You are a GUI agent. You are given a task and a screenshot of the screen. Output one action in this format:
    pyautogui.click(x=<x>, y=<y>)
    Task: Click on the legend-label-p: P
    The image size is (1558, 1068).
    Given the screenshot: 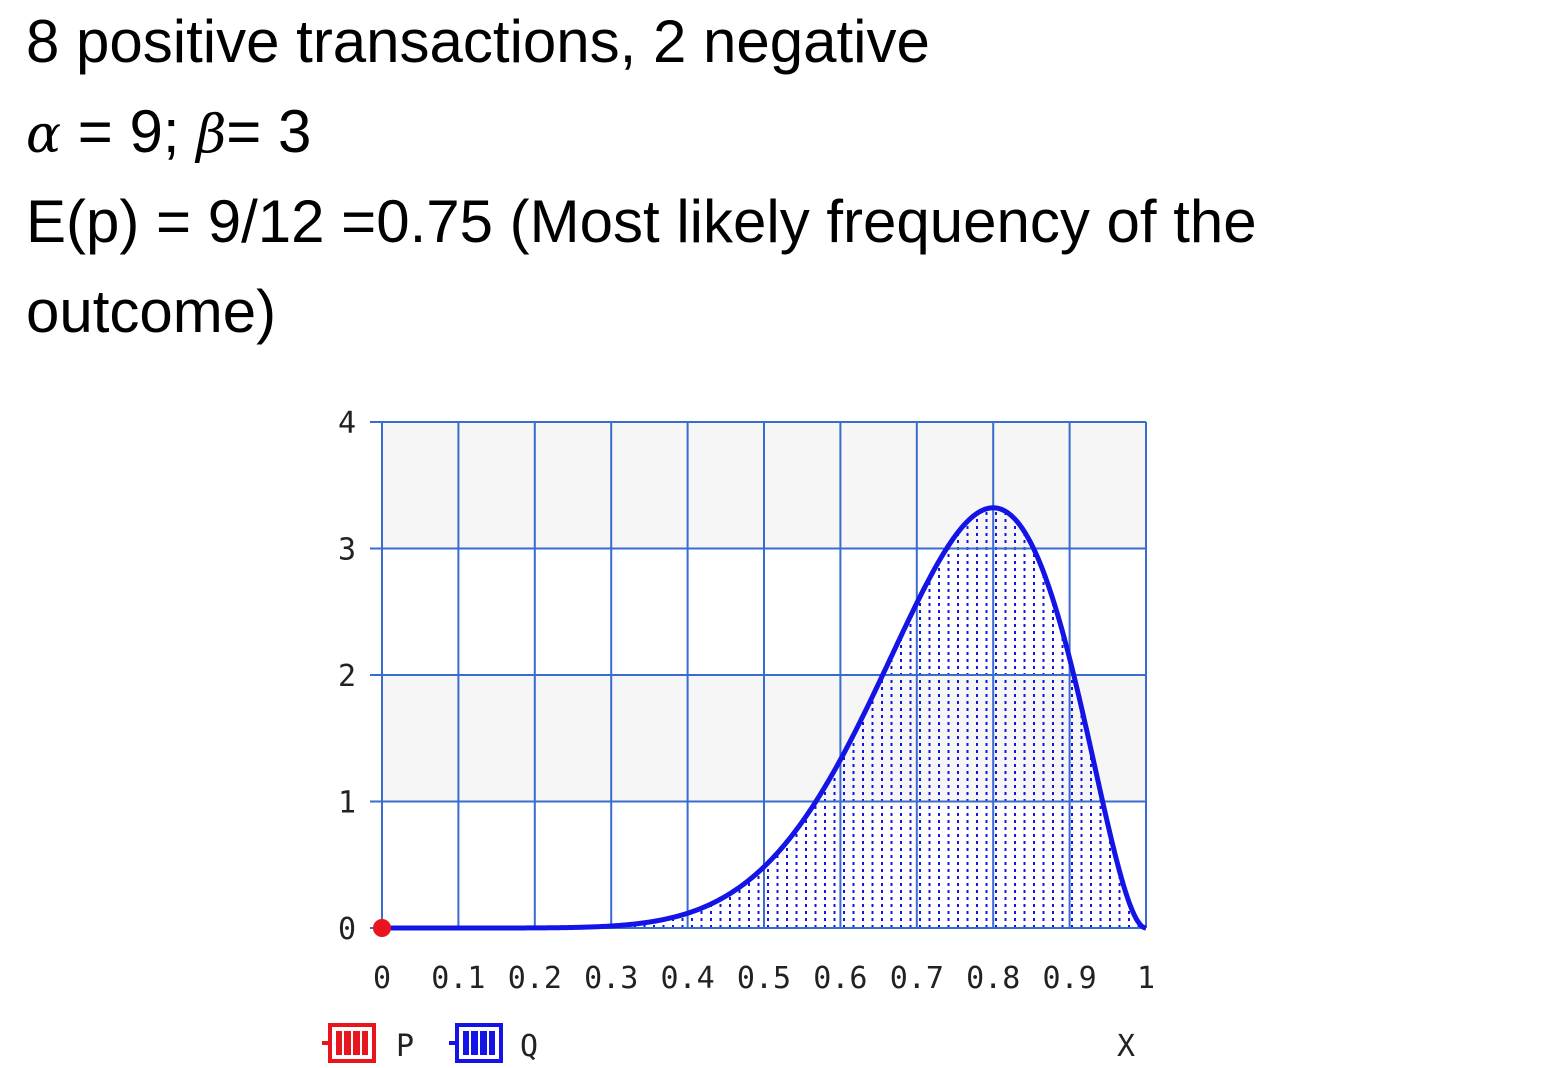 What is the action you would take?
    pyautogui.click(x=405, y=1046)
    